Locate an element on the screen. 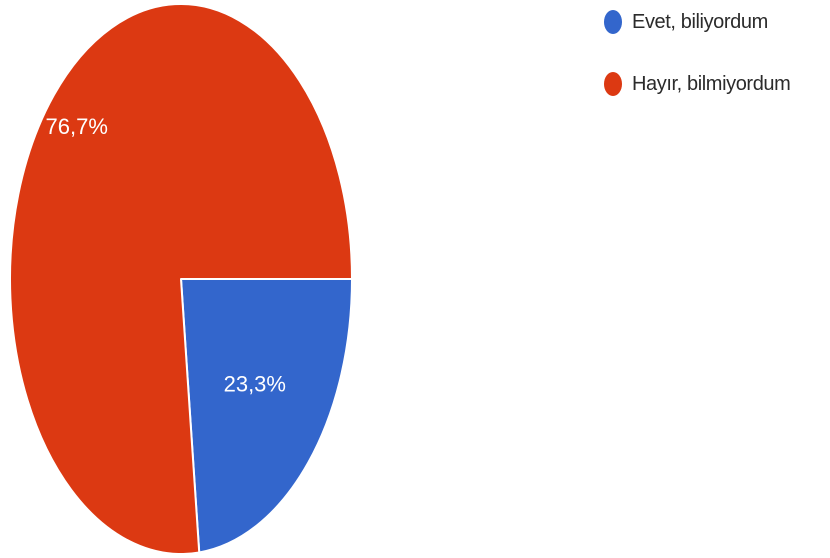 This screenshot has height=558, width=830. legend-swatch-hayir is located at coordinates (613, 84).